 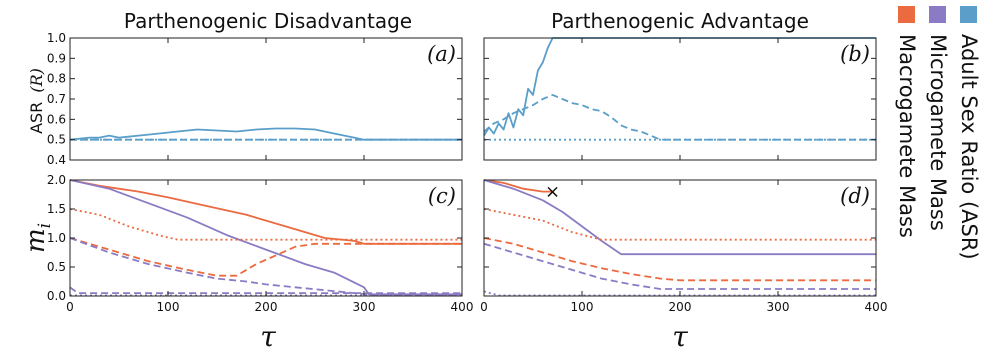 I want to click on y-label-bottom: mi, so click(x=38, y=238).